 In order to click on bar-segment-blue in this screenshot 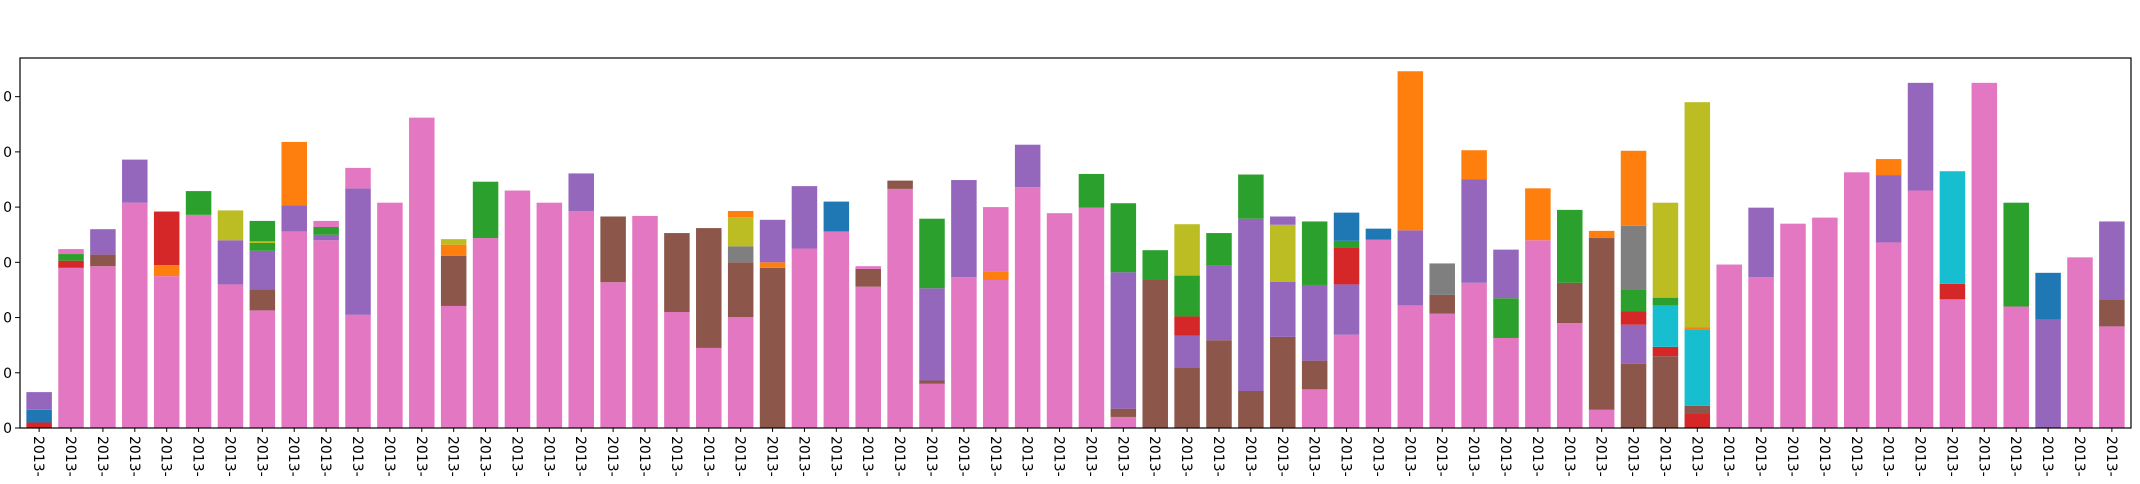, I will do `click(1378, 234)`.